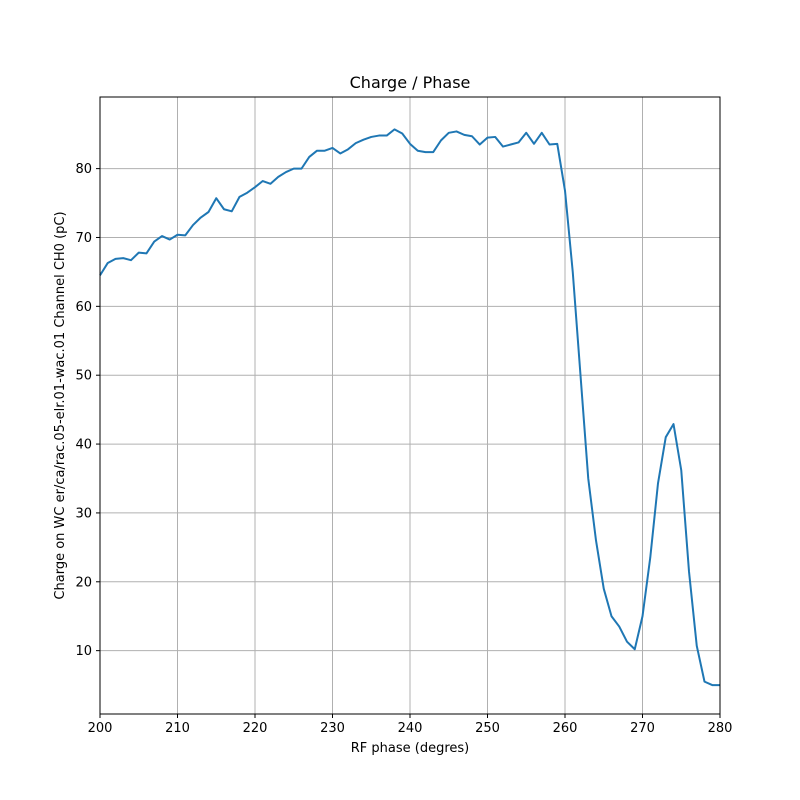  Describe the element at coordinates (83, 445) in the screenshot. I see `y-tick-label: 40` at that location.